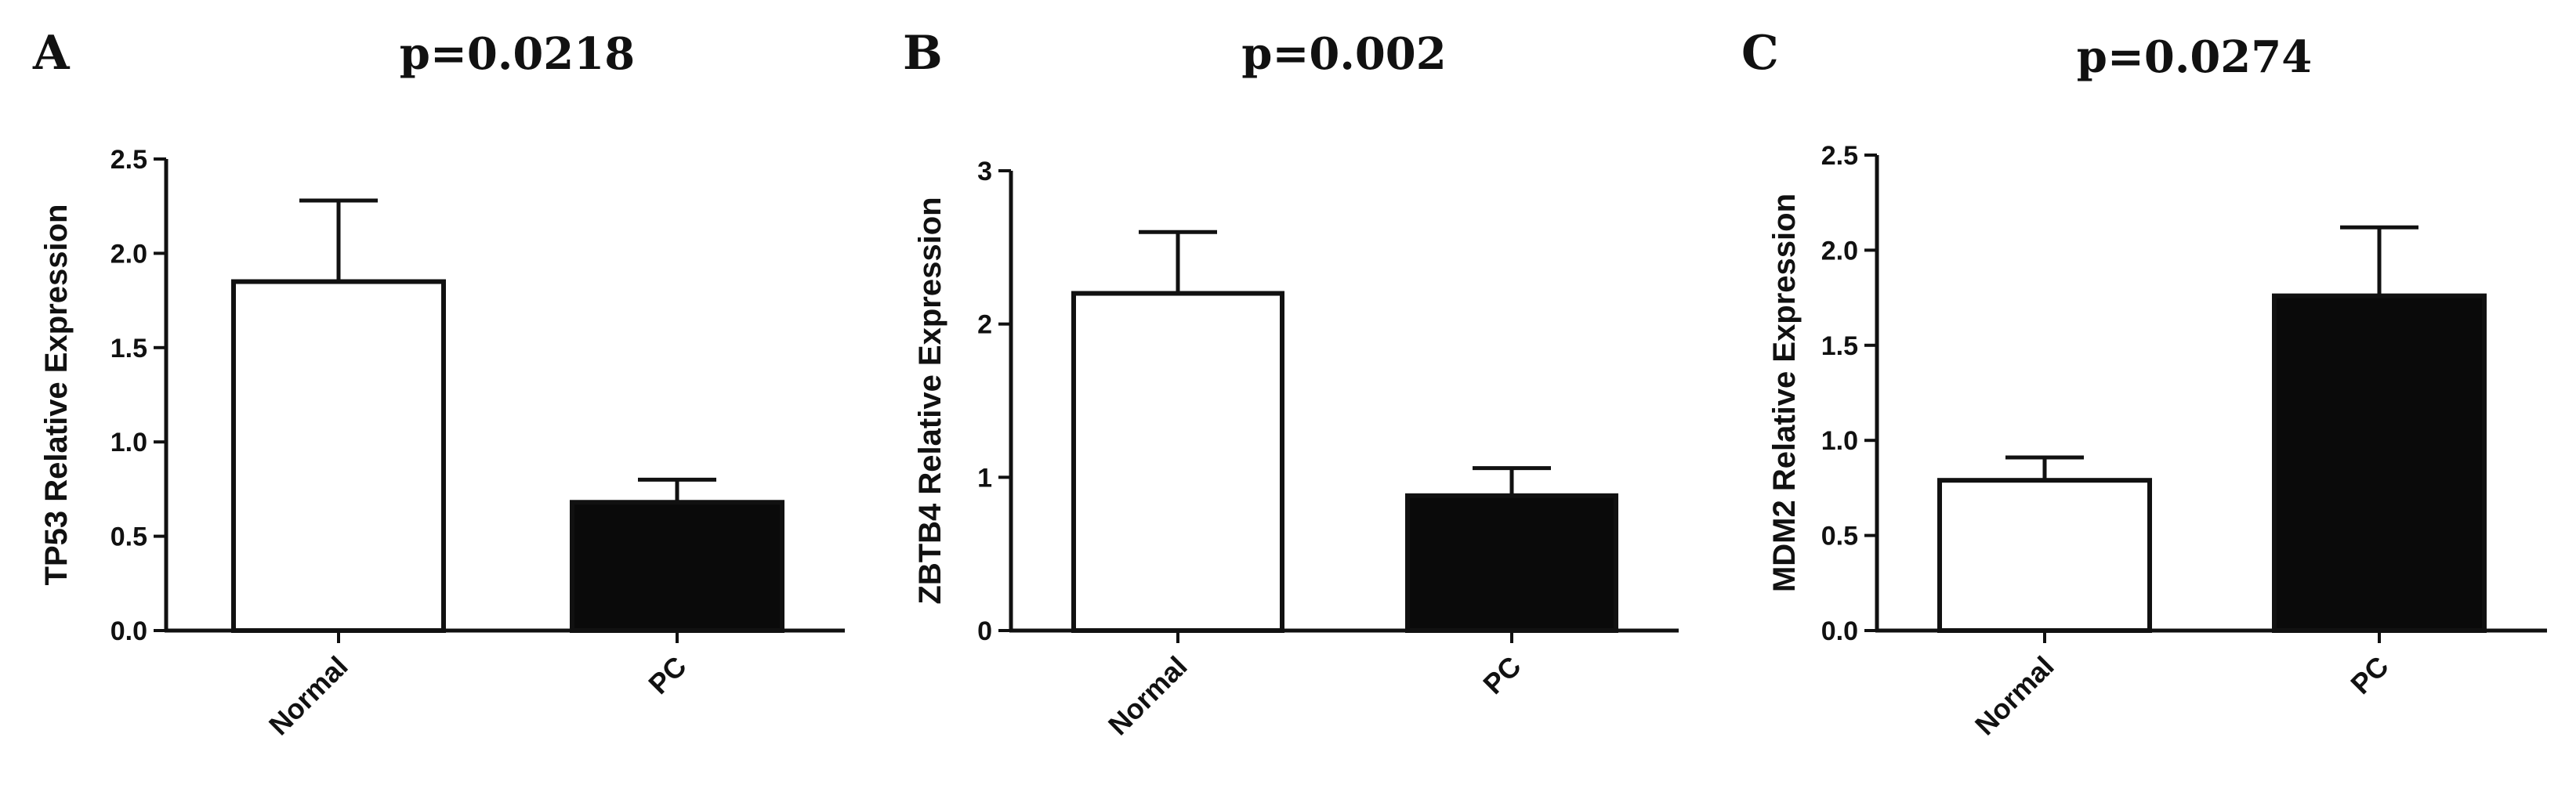 Image resolution: width=2576 pixels, height=788 pixels. Describe the element at coordinates (1343, 54) in the screenshot. I see `p-value-title: p=0.002` at that location.